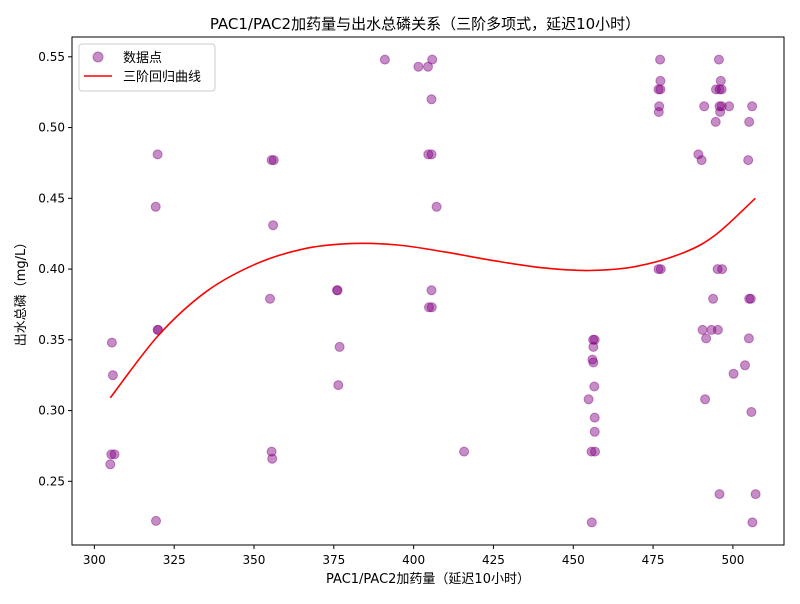  What do you see at coordinates (94, 560) in the screenshot?
I see `x-tick-label: 300` at bounding box center [94, 560].